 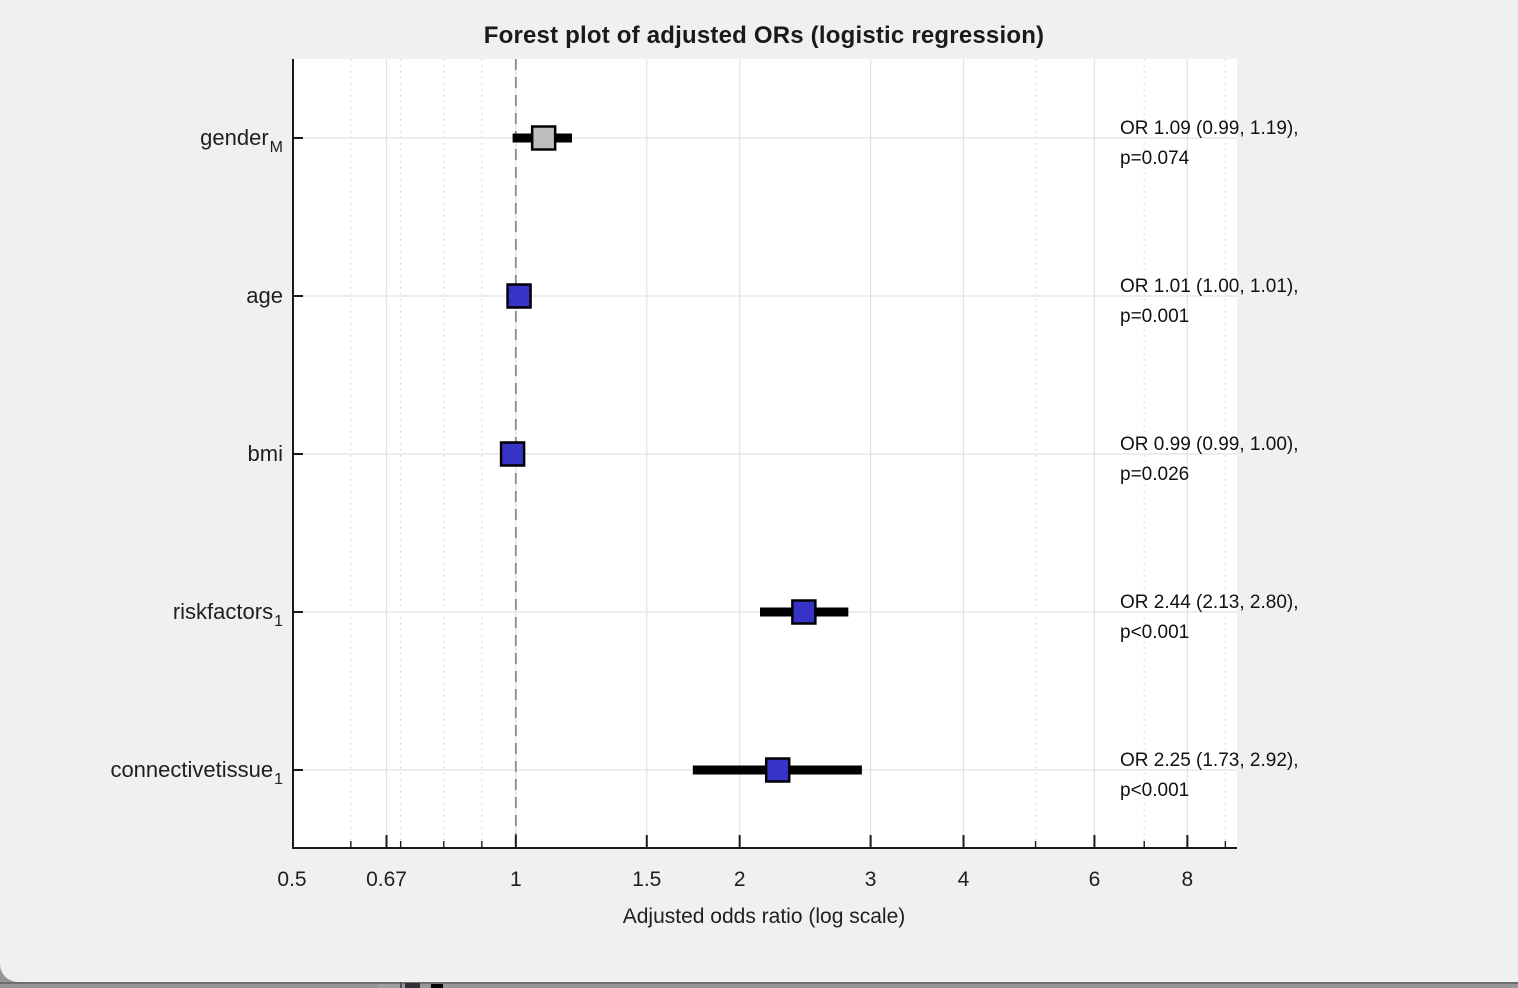 I want to click on background-window-light-segment, so click(x=389, y=986).